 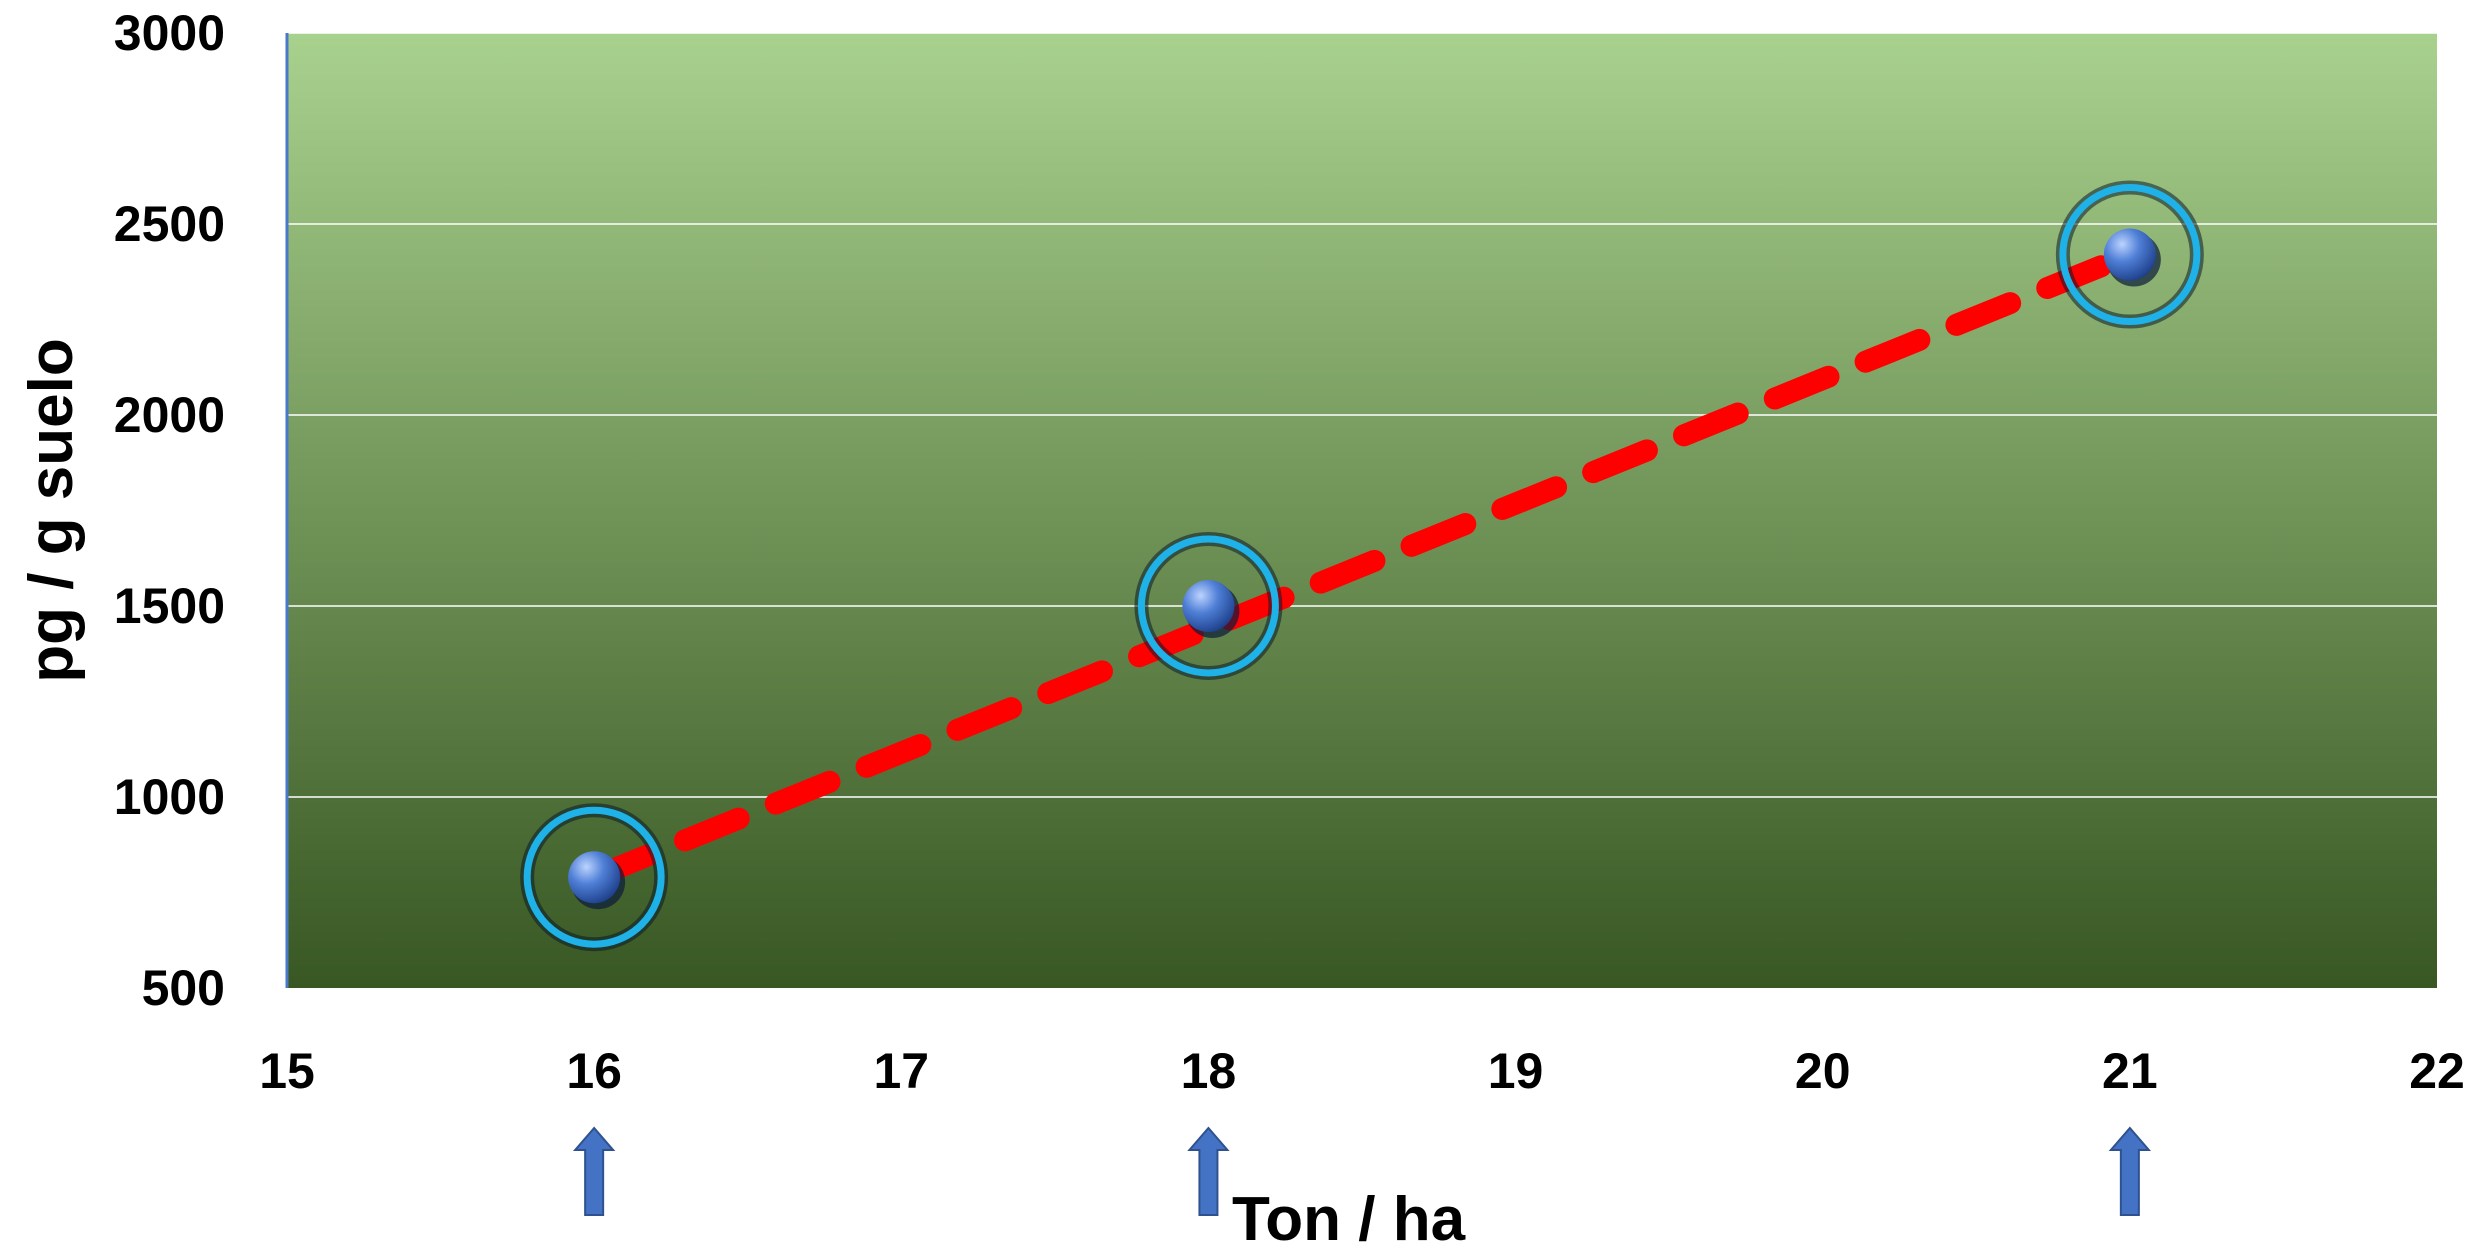 I want to click on x-tick-label: 19, so click(x=1516, y=1071).